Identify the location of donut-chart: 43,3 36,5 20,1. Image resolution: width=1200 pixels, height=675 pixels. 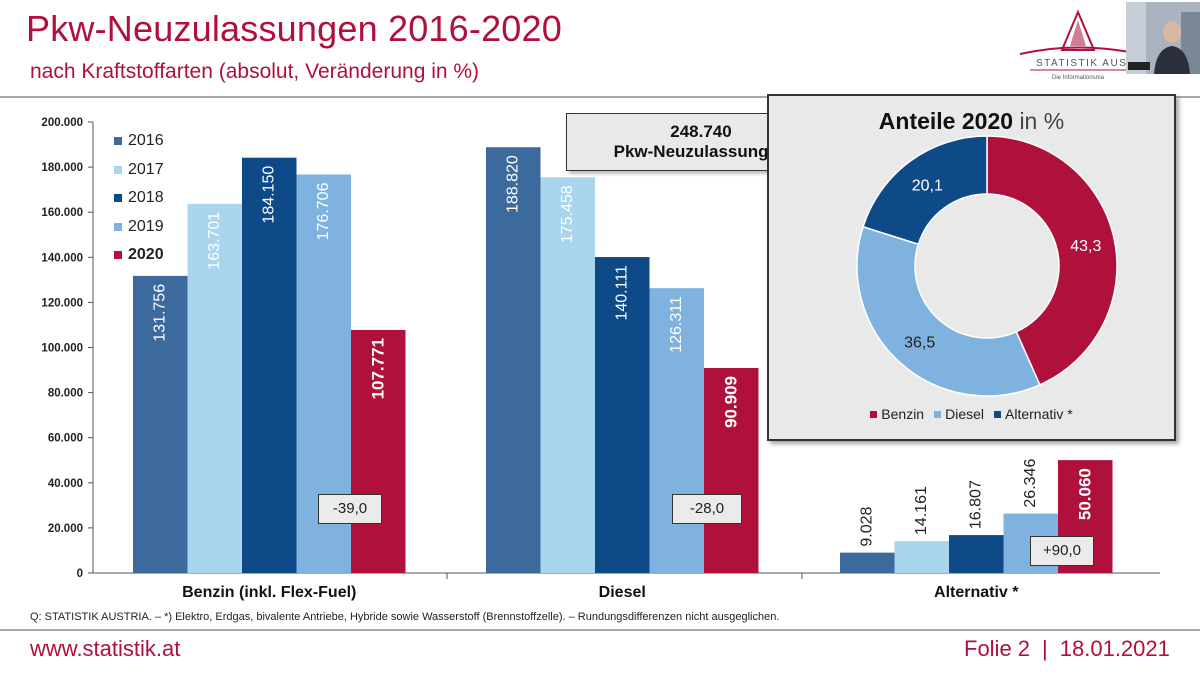
(987, 266).